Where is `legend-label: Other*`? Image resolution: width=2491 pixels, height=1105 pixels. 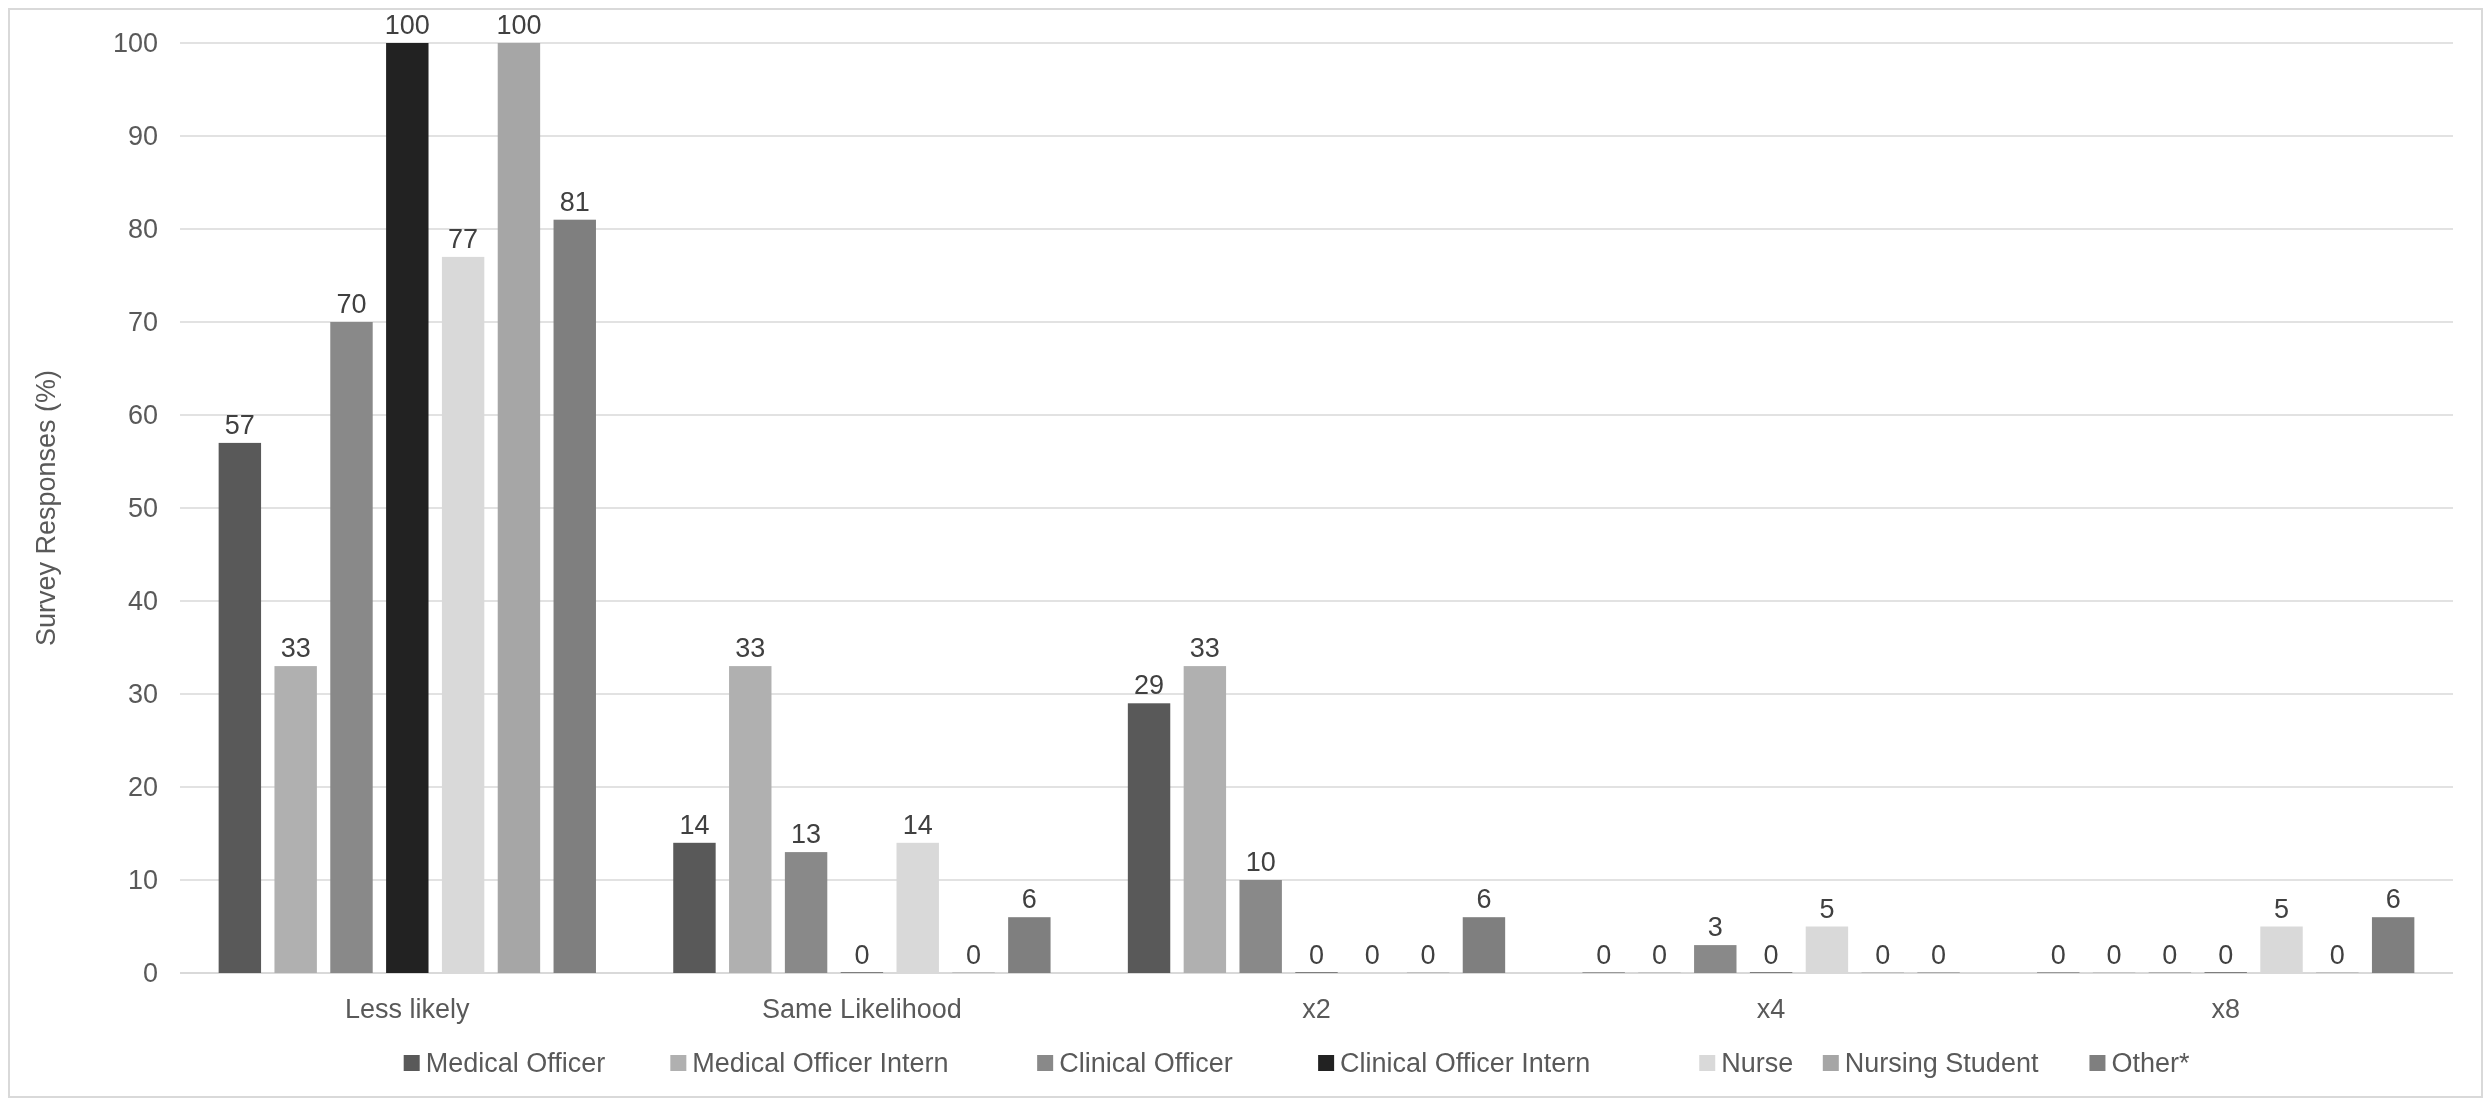 legend-label: Other* is located at coordinates (2150, 1063).